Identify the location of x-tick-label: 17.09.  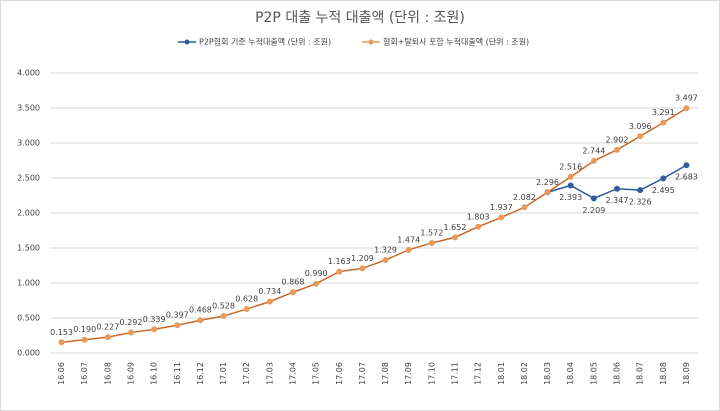
(408, 373).